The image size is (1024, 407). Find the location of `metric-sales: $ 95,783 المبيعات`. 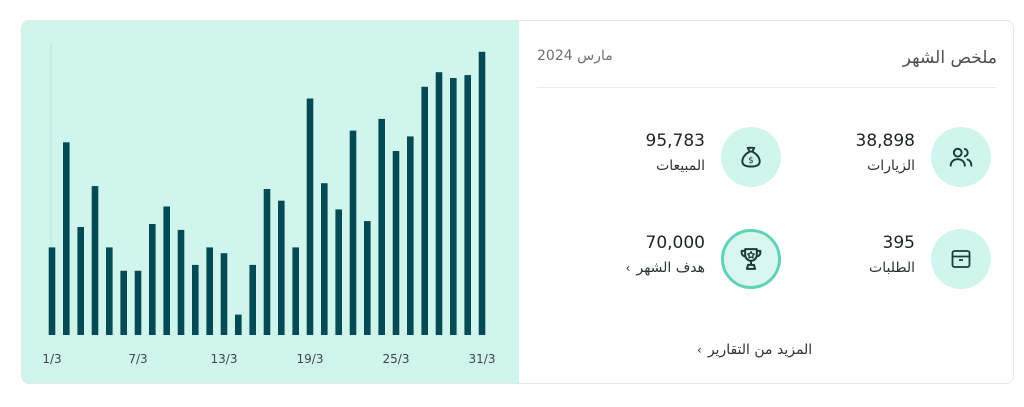

metric-sales: $ 95,783 المبيعات is located at coordinates (681, 157).